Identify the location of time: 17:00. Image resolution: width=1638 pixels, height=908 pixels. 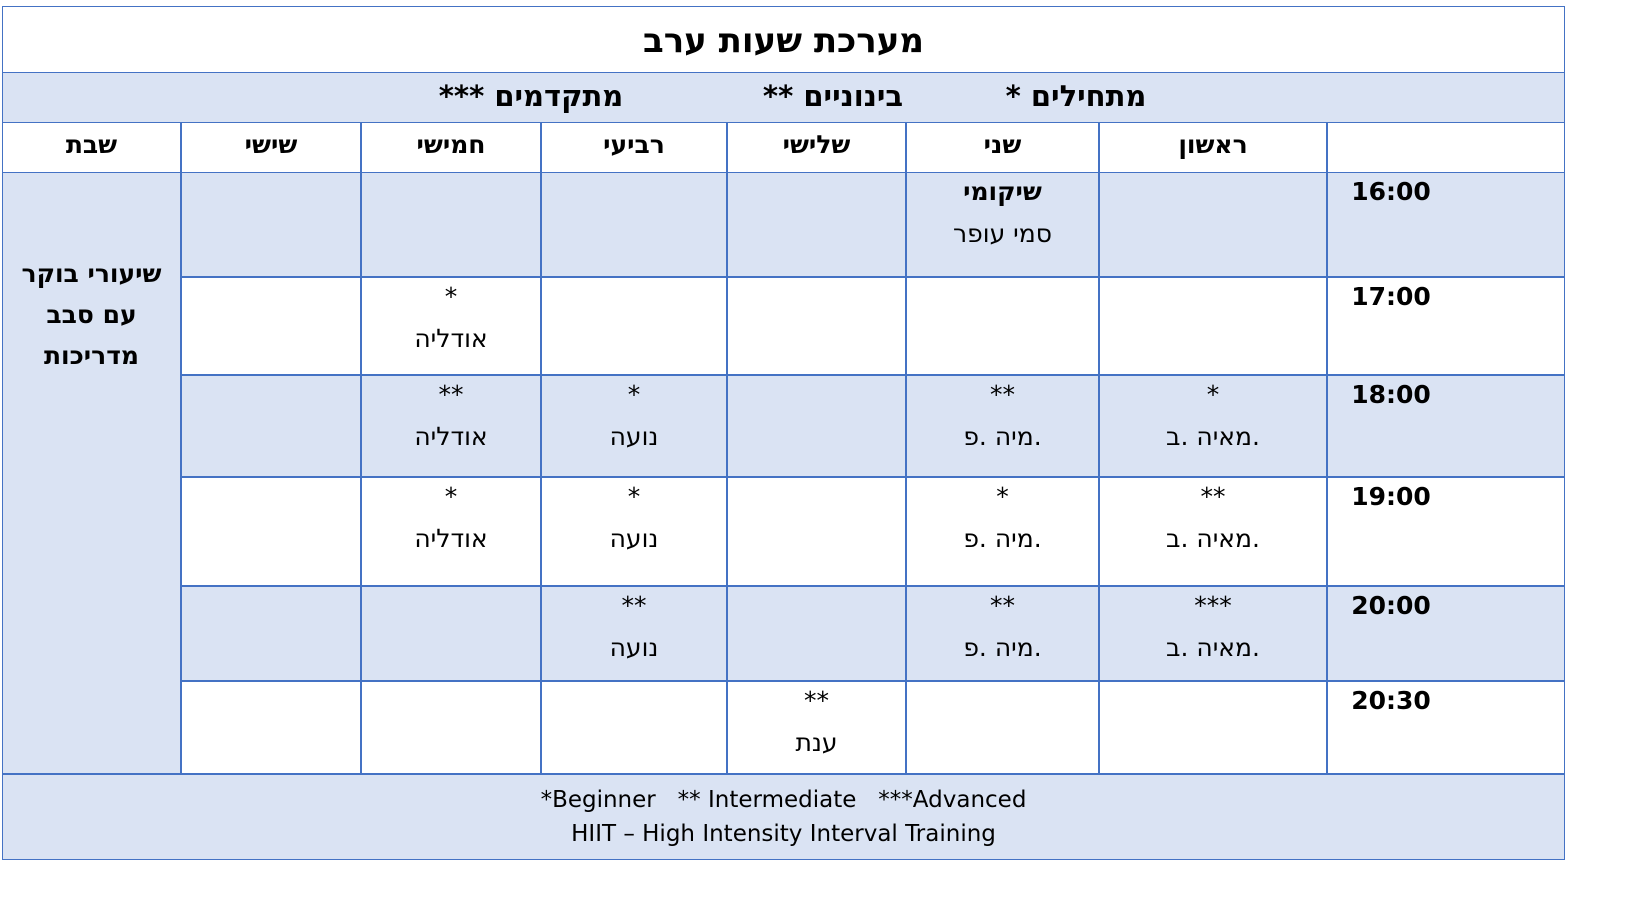
(1391, 296).